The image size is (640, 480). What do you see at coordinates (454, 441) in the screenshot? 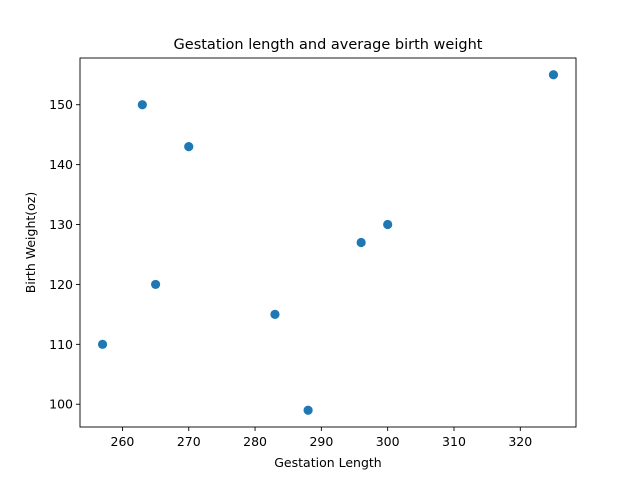
I see `x-tick-label: 310` at bounding box center [454, 441].